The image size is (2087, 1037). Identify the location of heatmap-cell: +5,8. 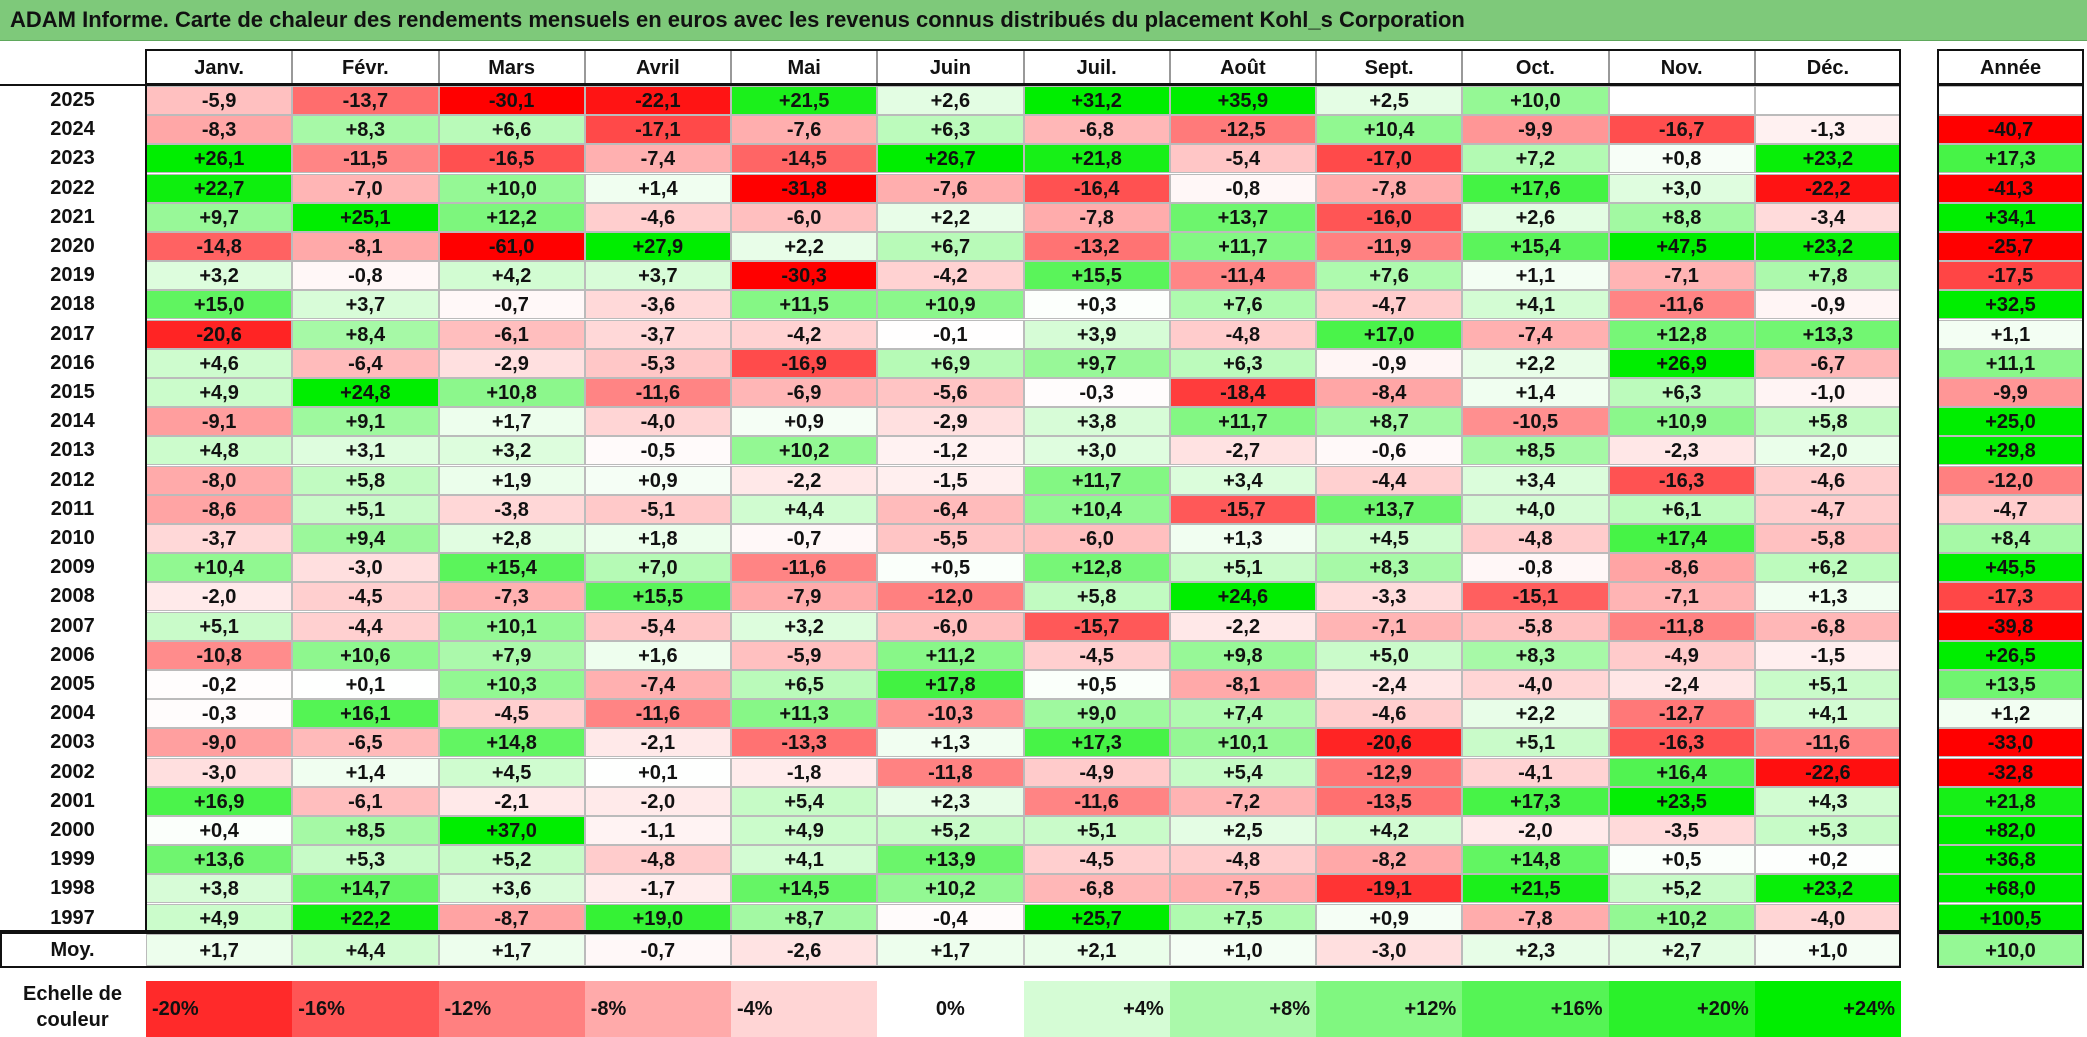
(365, 480).